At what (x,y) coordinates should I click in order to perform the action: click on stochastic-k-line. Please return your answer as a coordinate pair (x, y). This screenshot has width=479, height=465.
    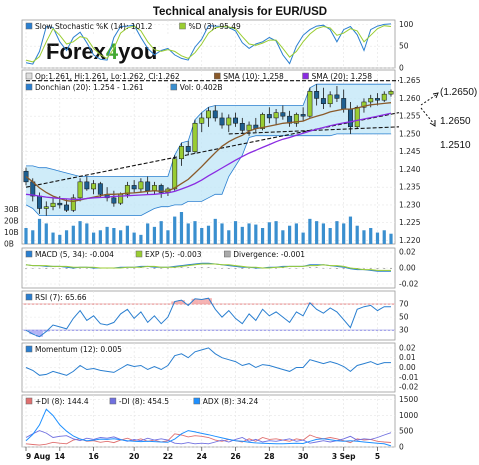
    Looking at the image, I should click on (208, 44).